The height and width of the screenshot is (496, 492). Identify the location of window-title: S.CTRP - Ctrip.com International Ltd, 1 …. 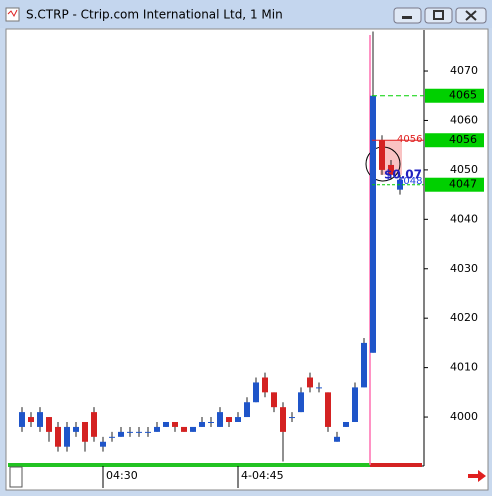
(154, 15).